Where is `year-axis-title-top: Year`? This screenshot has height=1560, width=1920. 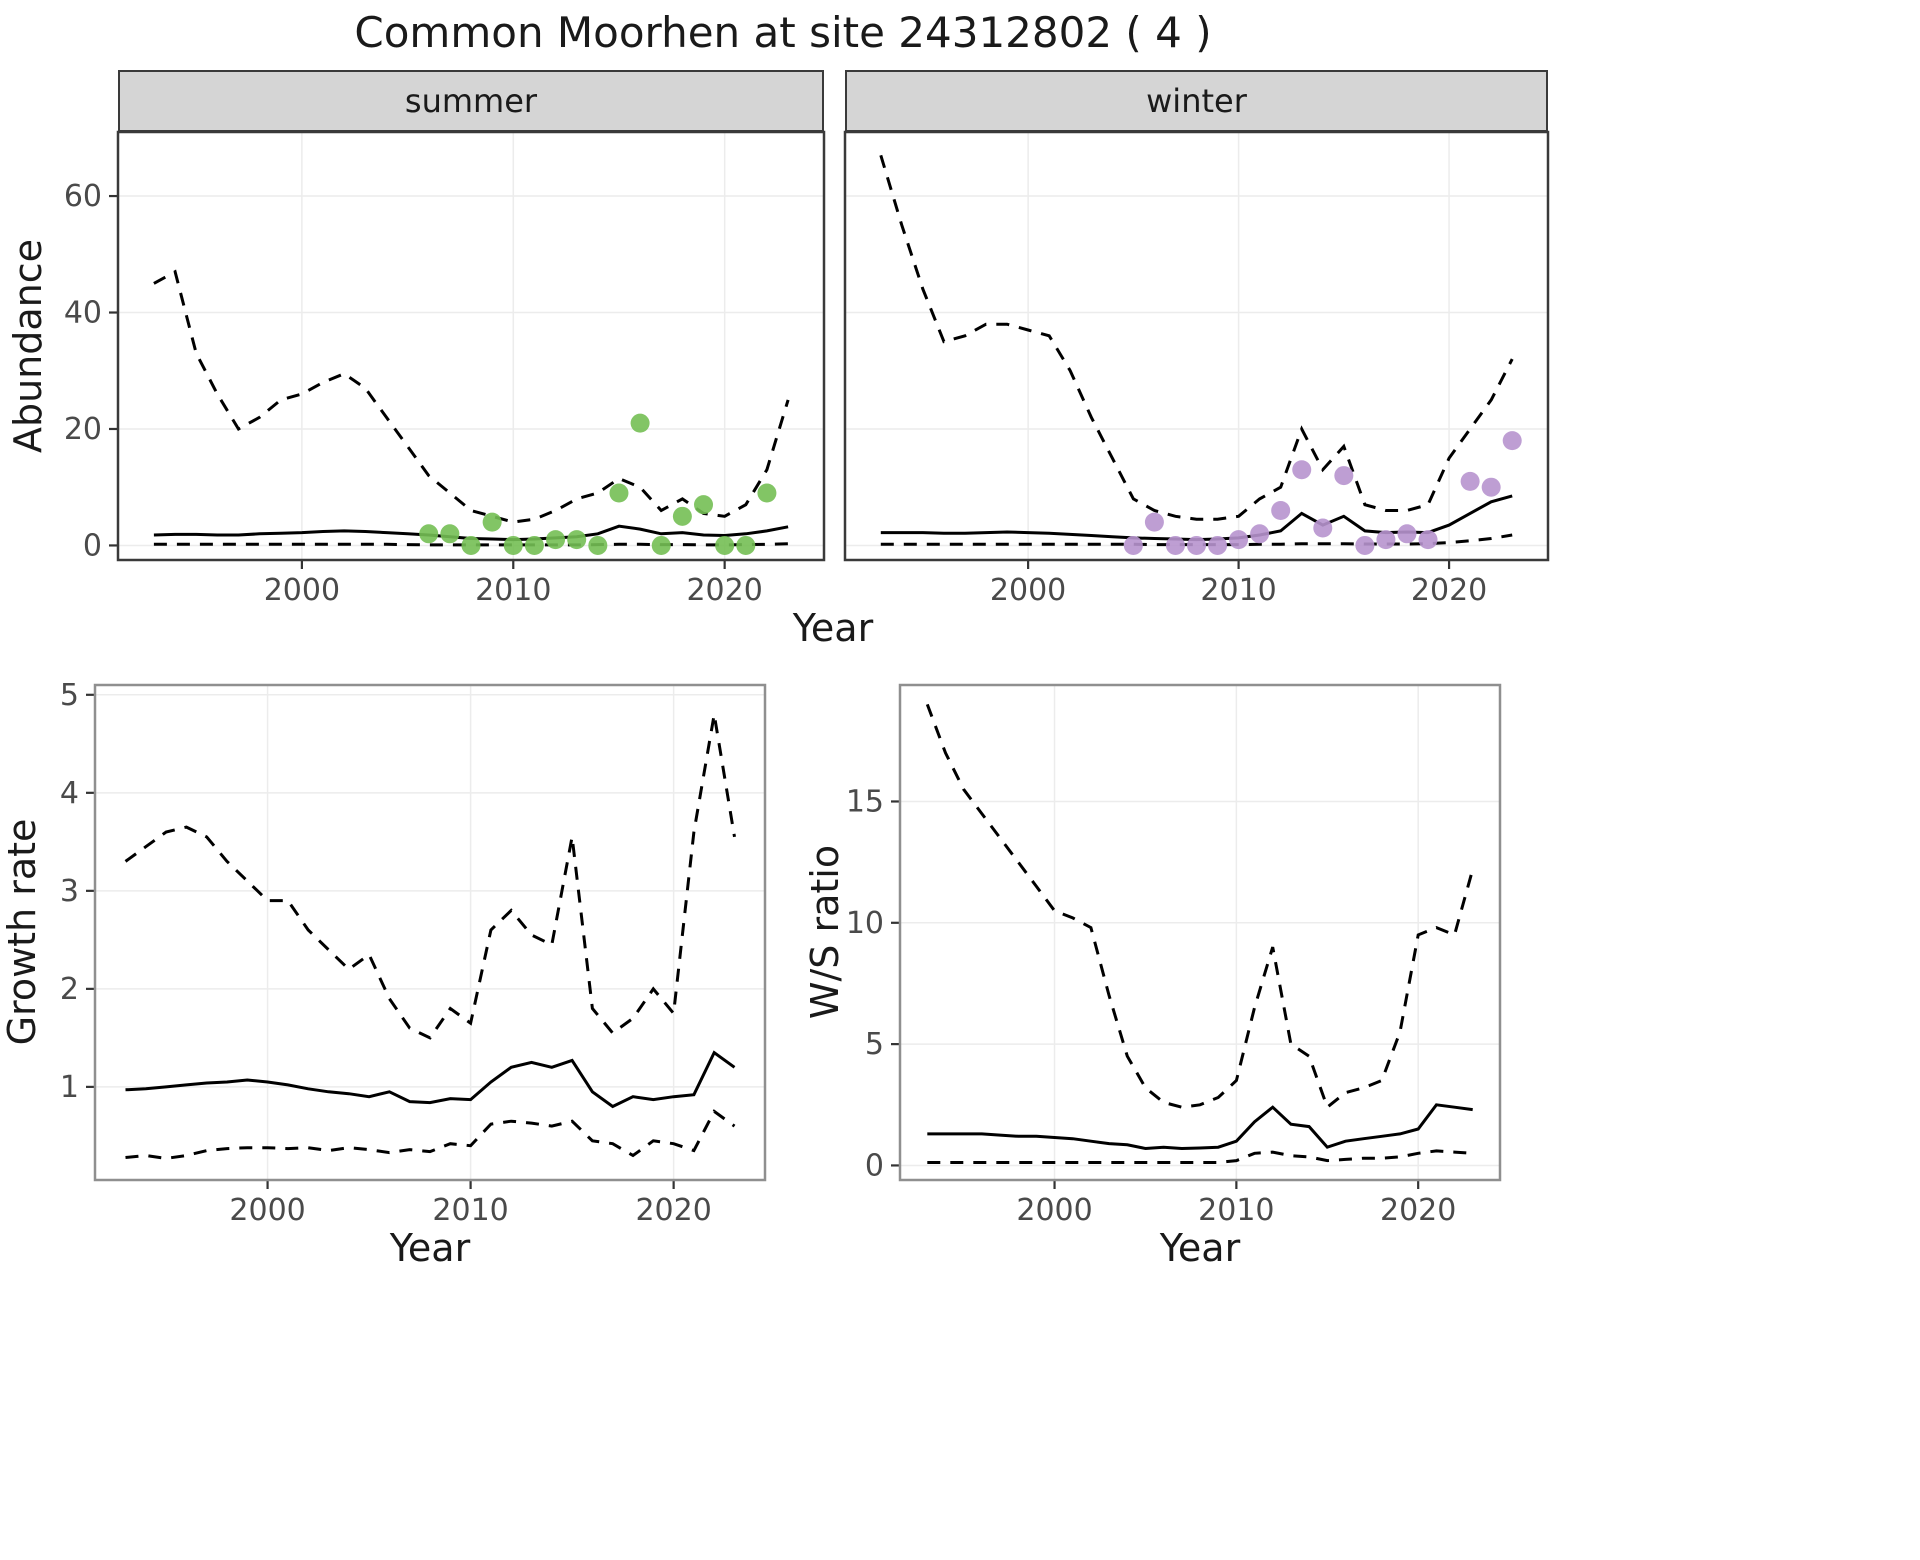 year-axis-title-top: Year is located at coordinates (833, 628).